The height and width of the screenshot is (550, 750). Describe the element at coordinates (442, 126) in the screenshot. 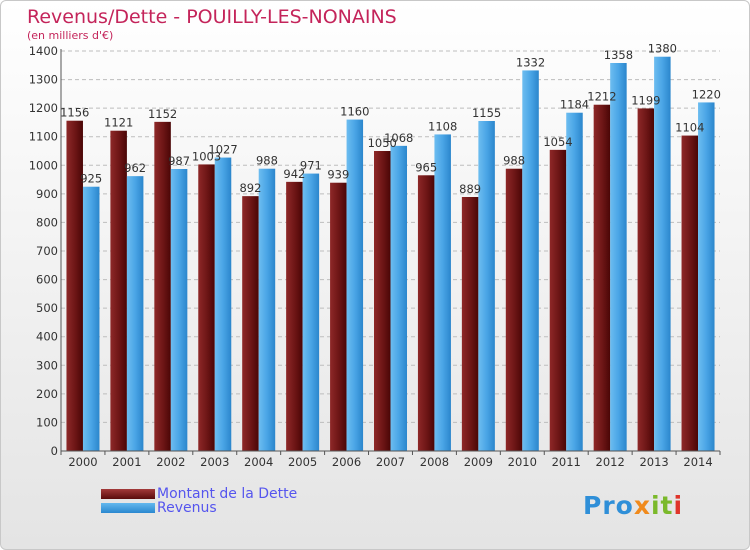

I see `data-label-revenue-2008: 1108` at that location.